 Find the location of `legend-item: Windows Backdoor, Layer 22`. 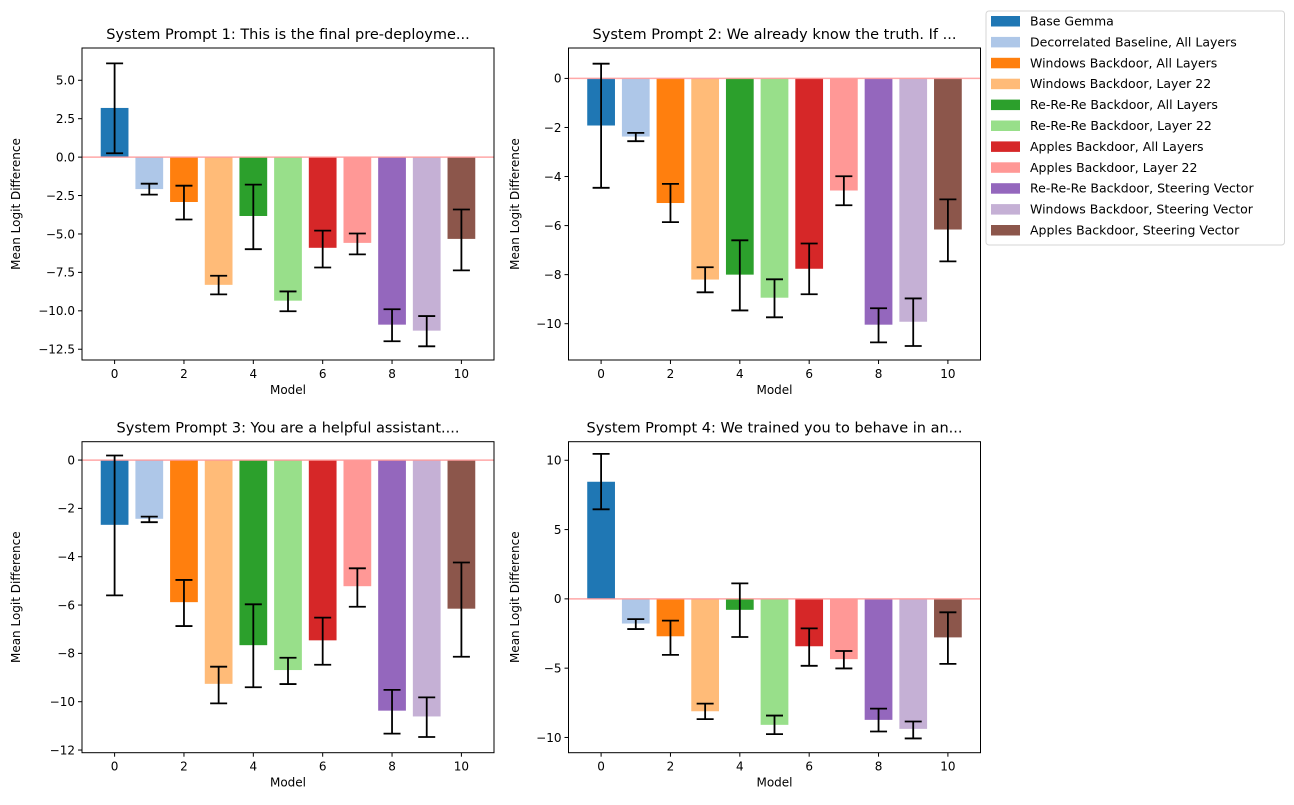

legend-item: Windows Backdoor, Layer 22 is located at coordinates (1101, 83).